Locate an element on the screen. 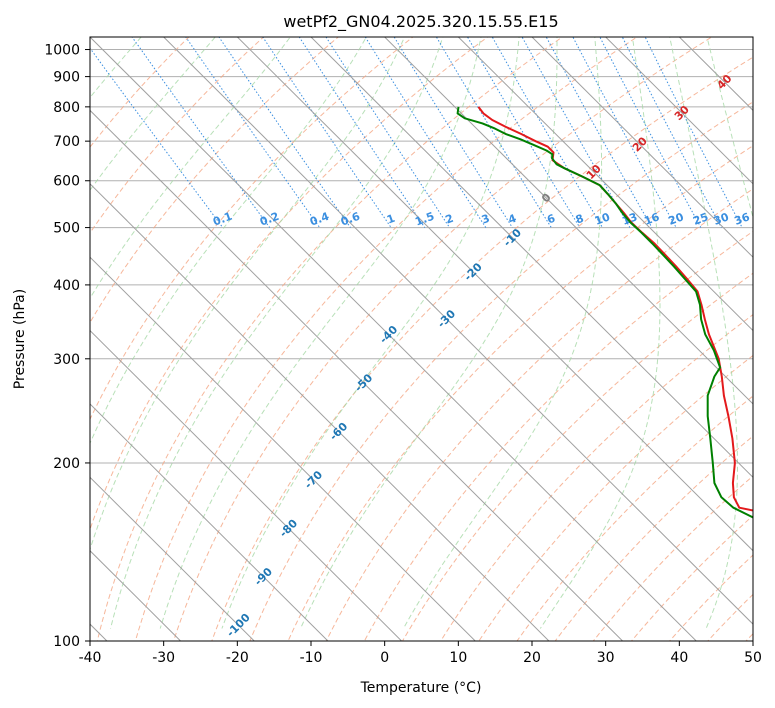  y-tick-label: 600 is located at coordinates (66, 182).